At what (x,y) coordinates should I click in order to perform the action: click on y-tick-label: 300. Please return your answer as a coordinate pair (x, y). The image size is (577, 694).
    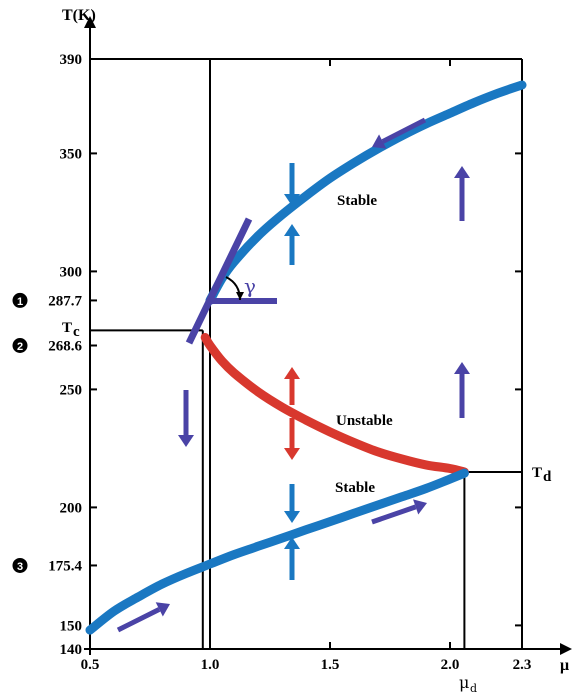
    Looking at the image, I should click on (71, 272).